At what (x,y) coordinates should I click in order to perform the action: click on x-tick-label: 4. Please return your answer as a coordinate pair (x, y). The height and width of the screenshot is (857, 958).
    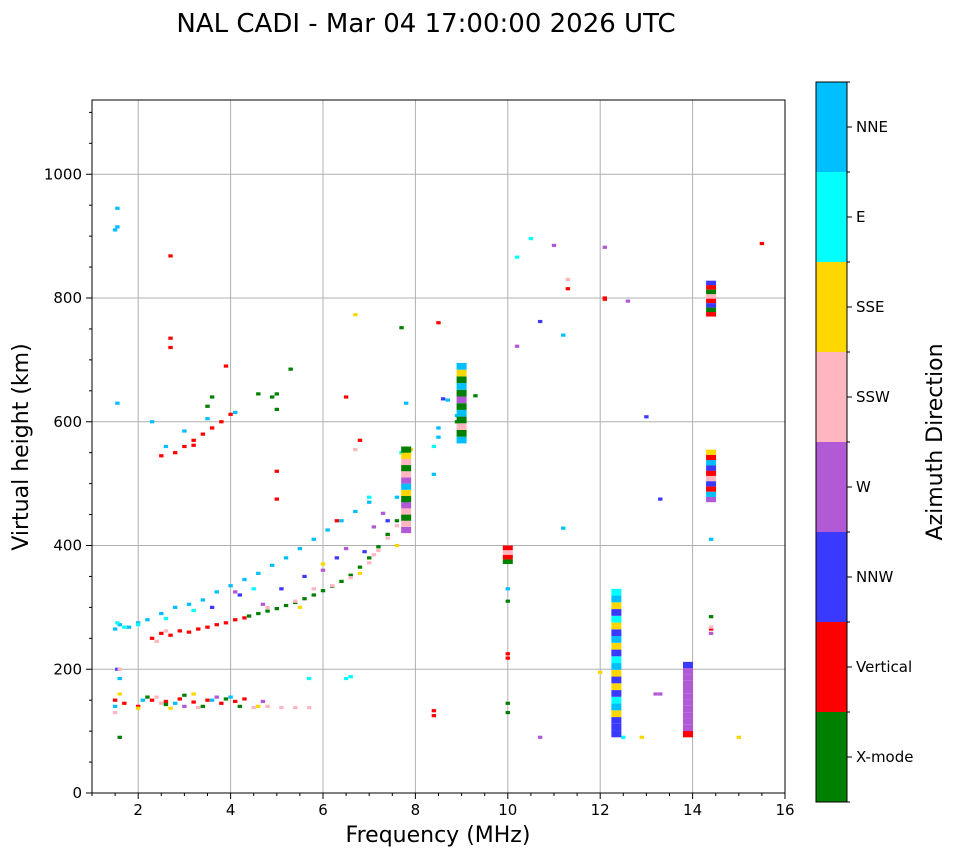
    Looking at the image, I should click on (231, 810).